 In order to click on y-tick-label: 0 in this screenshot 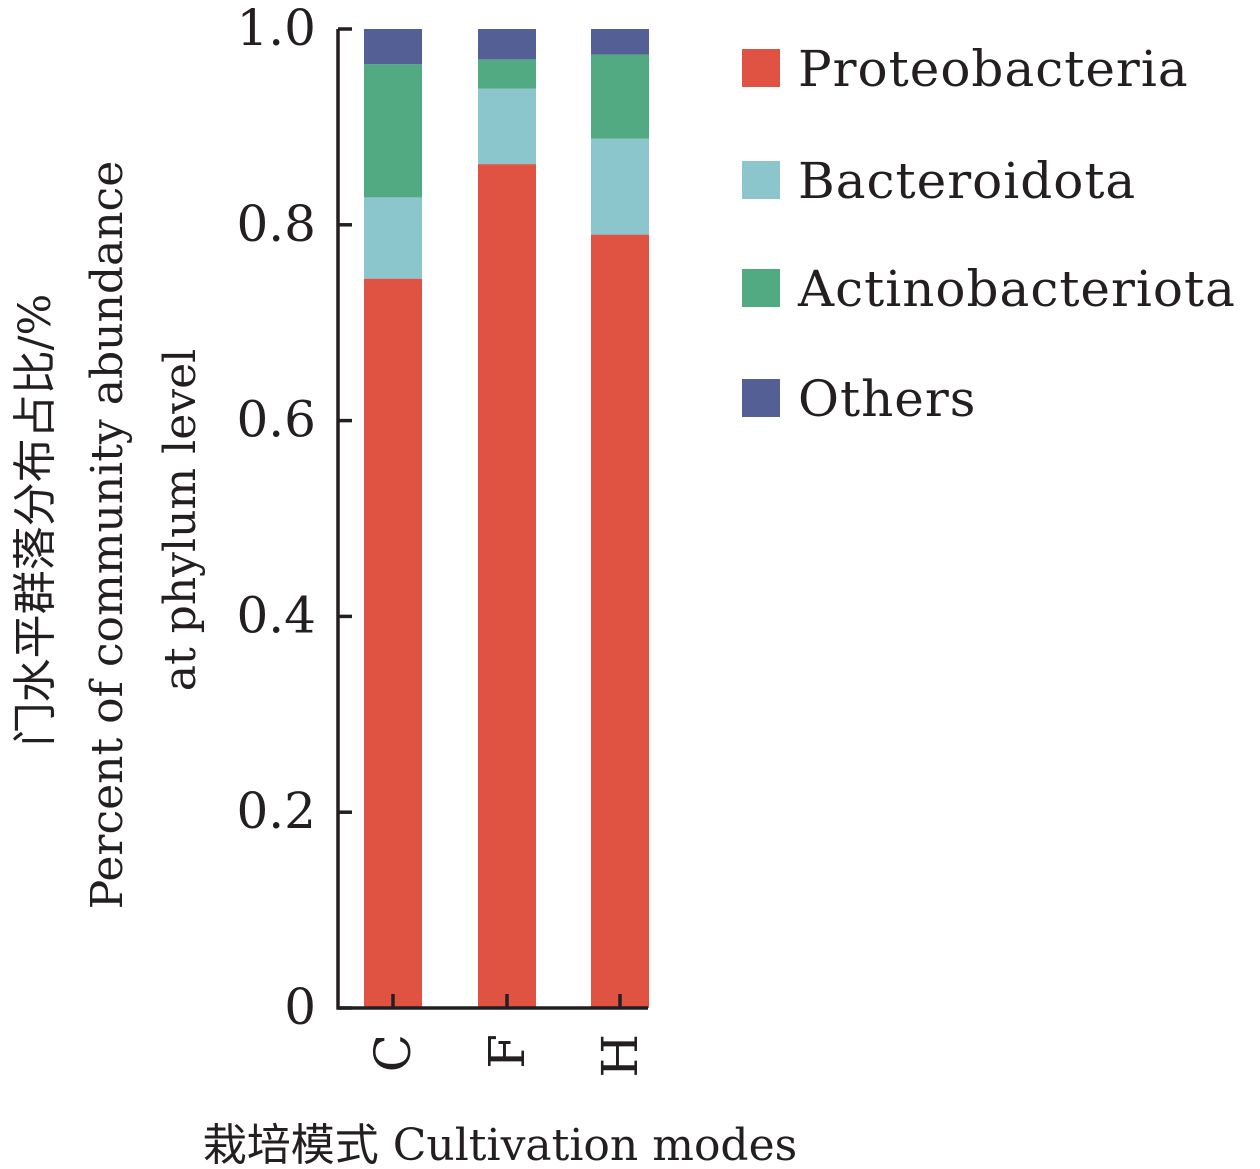, I will do `click(300, 1007)`.